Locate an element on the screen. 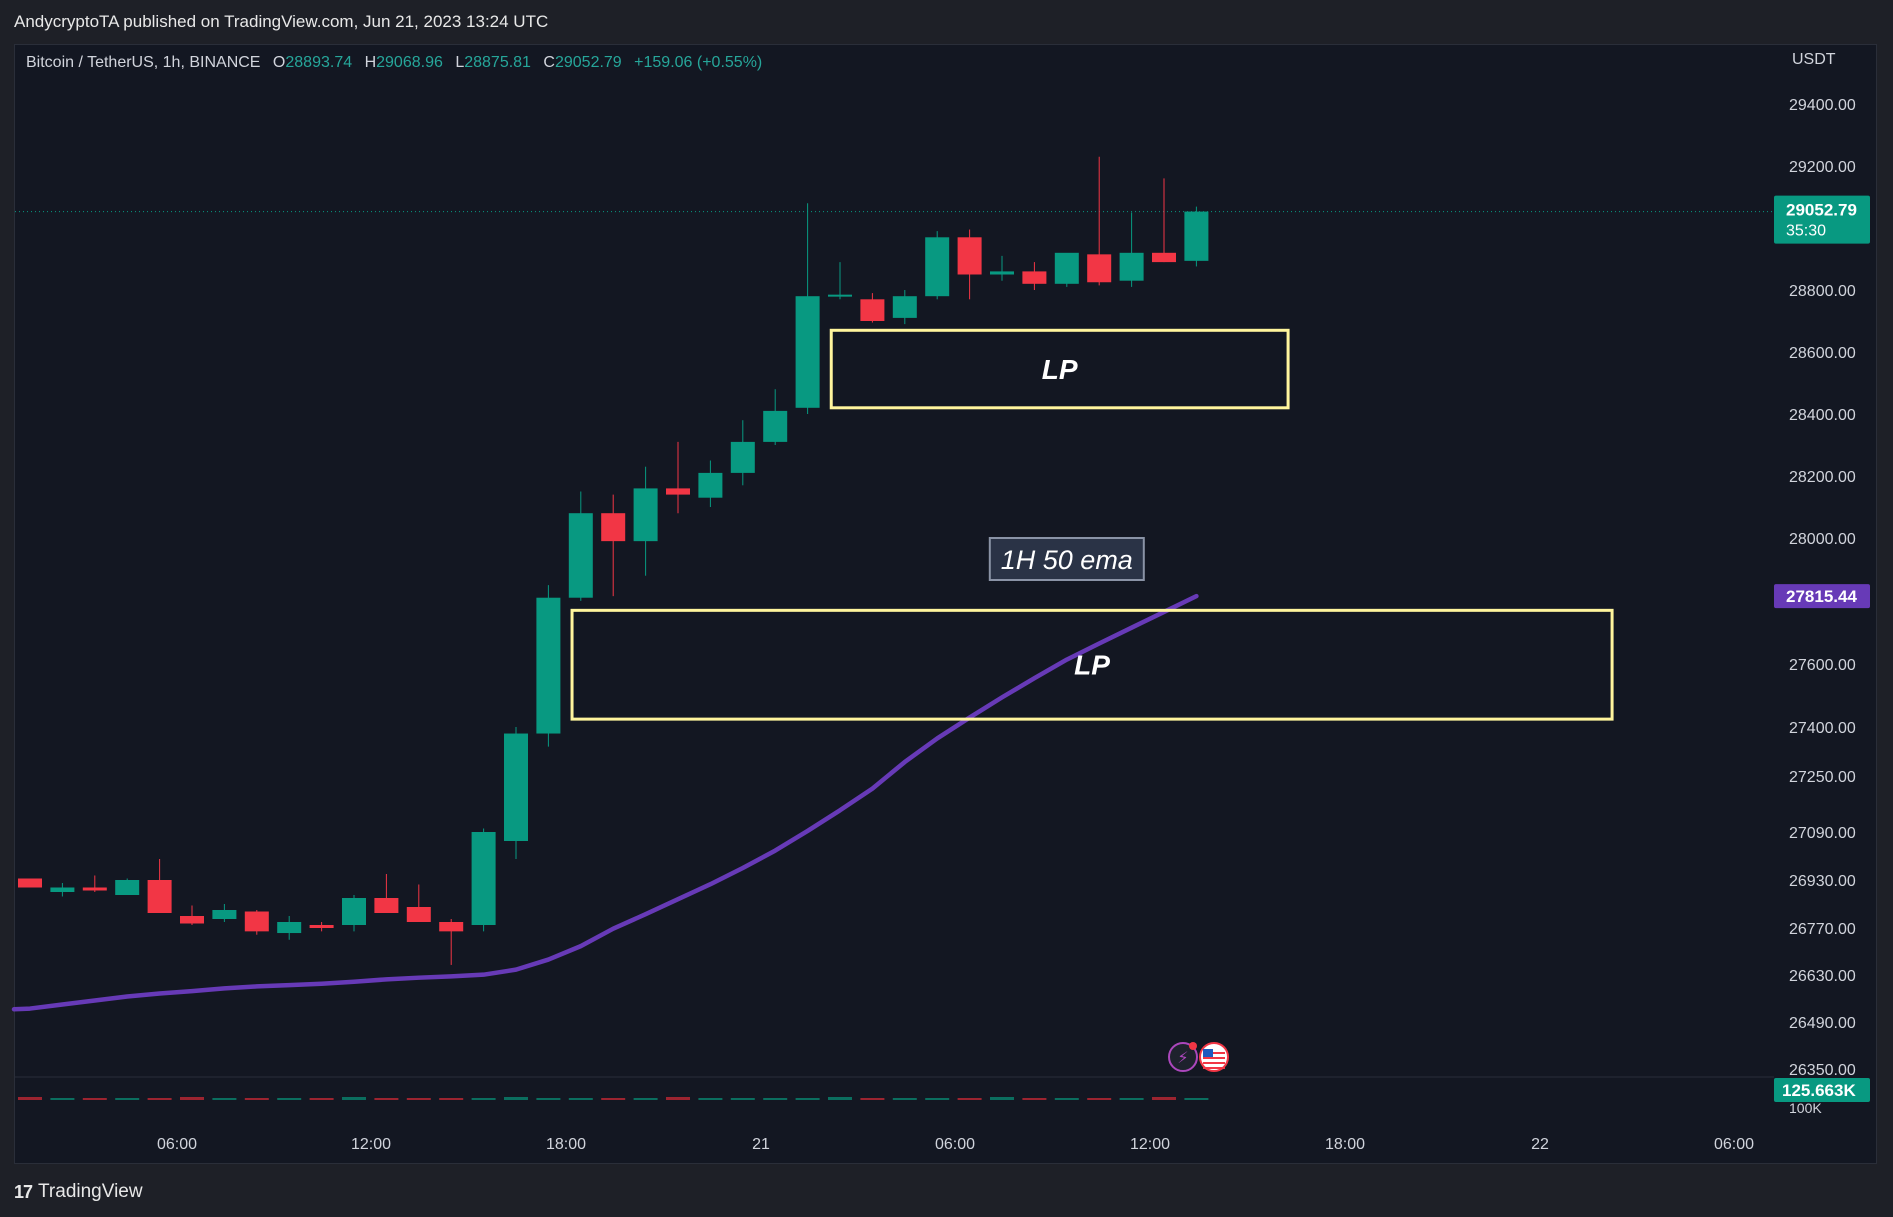  price-badge-countdown: 35:30 is located at coordinates (1806, 231).